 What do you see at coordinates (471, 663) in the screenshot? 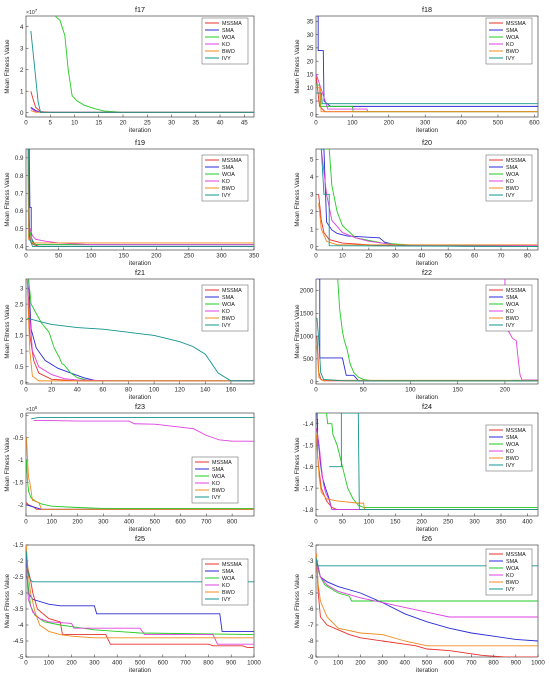
I see `x-tick-label: 700` at bounding box center [471, 663].